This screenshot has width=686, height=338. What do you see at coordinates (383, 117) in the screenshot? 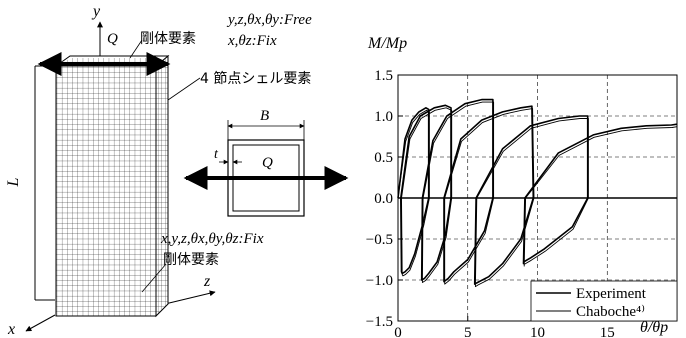
I see `y-tick-label: 1.0` at bounding box center [383, 117].